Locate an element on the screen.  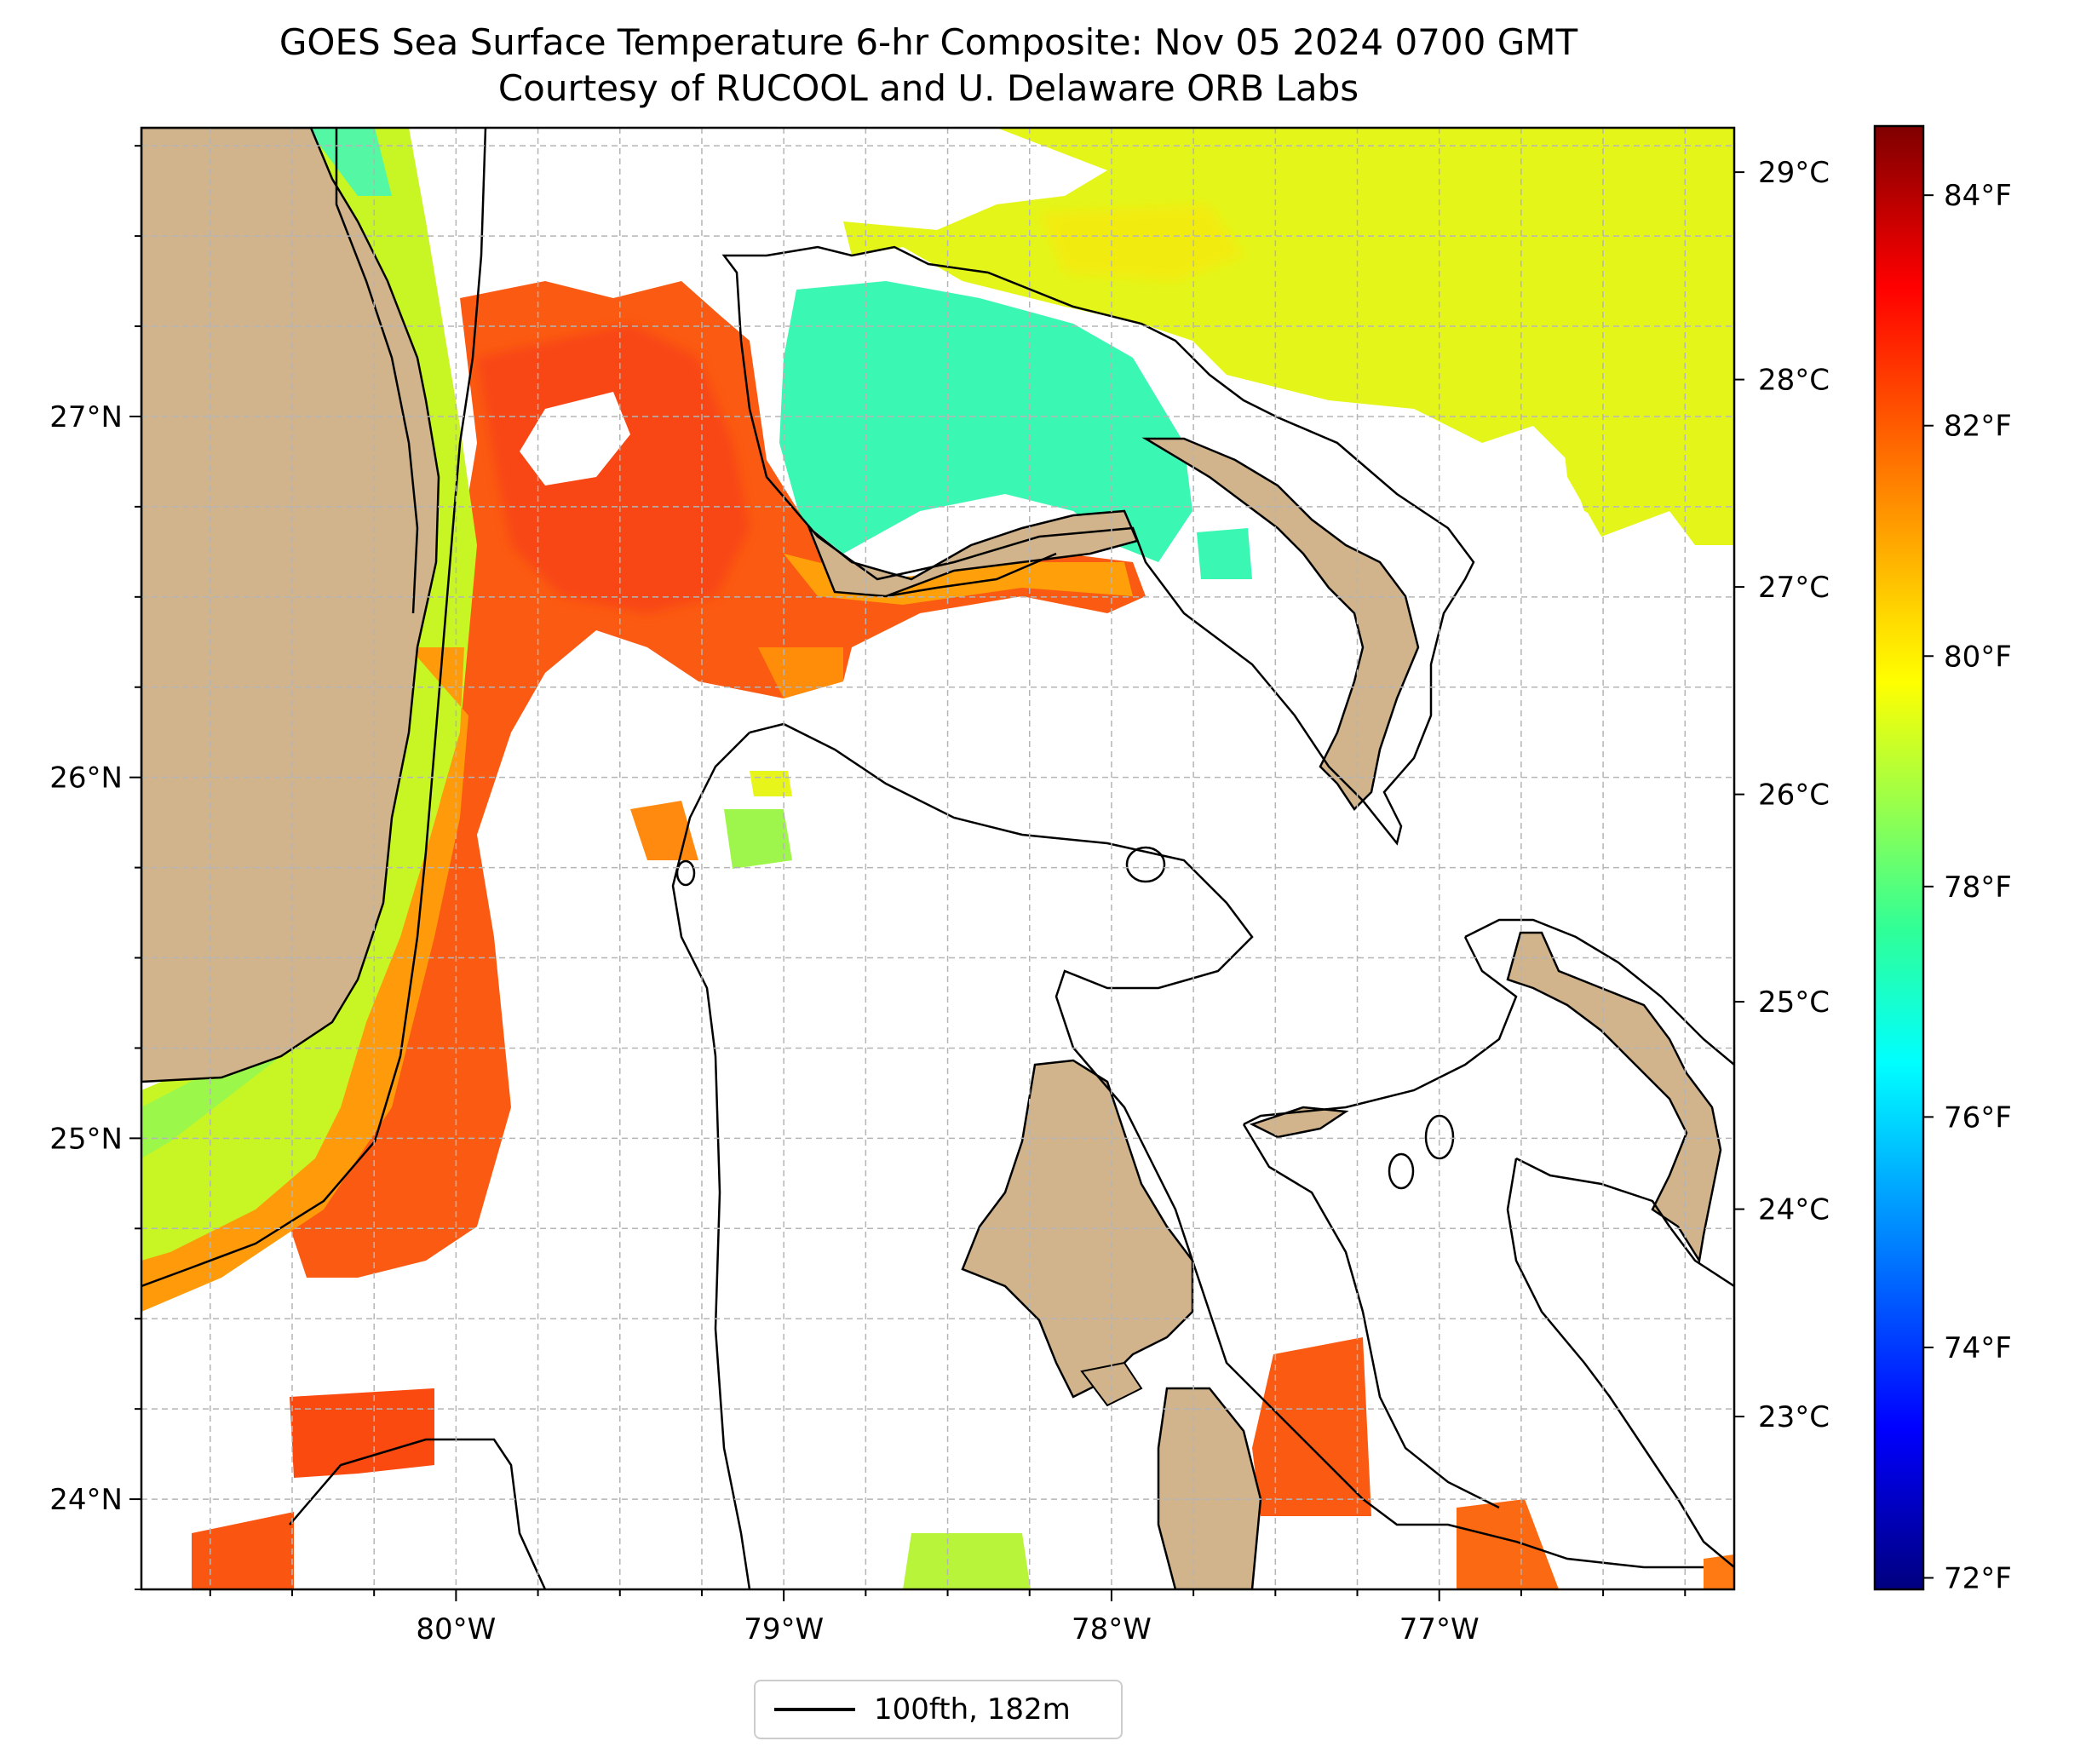
land-florida is located at coordinates (290, 605).